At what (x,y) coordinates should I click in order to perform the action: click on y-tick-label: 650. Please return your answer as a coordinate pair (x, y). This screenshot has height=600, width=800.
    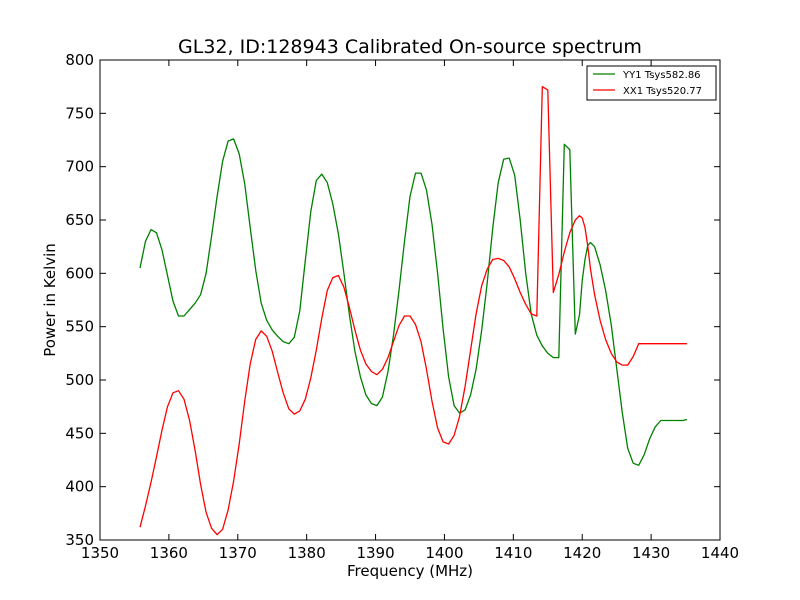
    Looking at the image, I should click on (79, 220).